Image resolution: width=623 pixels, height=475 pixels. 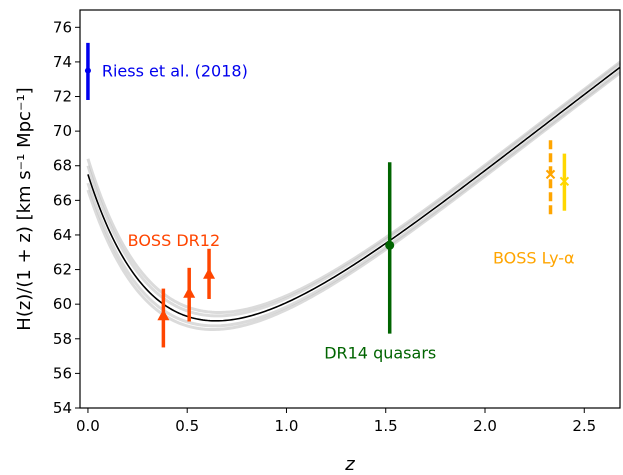 What do you see at coordinates (187, 426) in the screenshot?
I see `x-tick-label: 0.5` at bounding box center [187, 426].